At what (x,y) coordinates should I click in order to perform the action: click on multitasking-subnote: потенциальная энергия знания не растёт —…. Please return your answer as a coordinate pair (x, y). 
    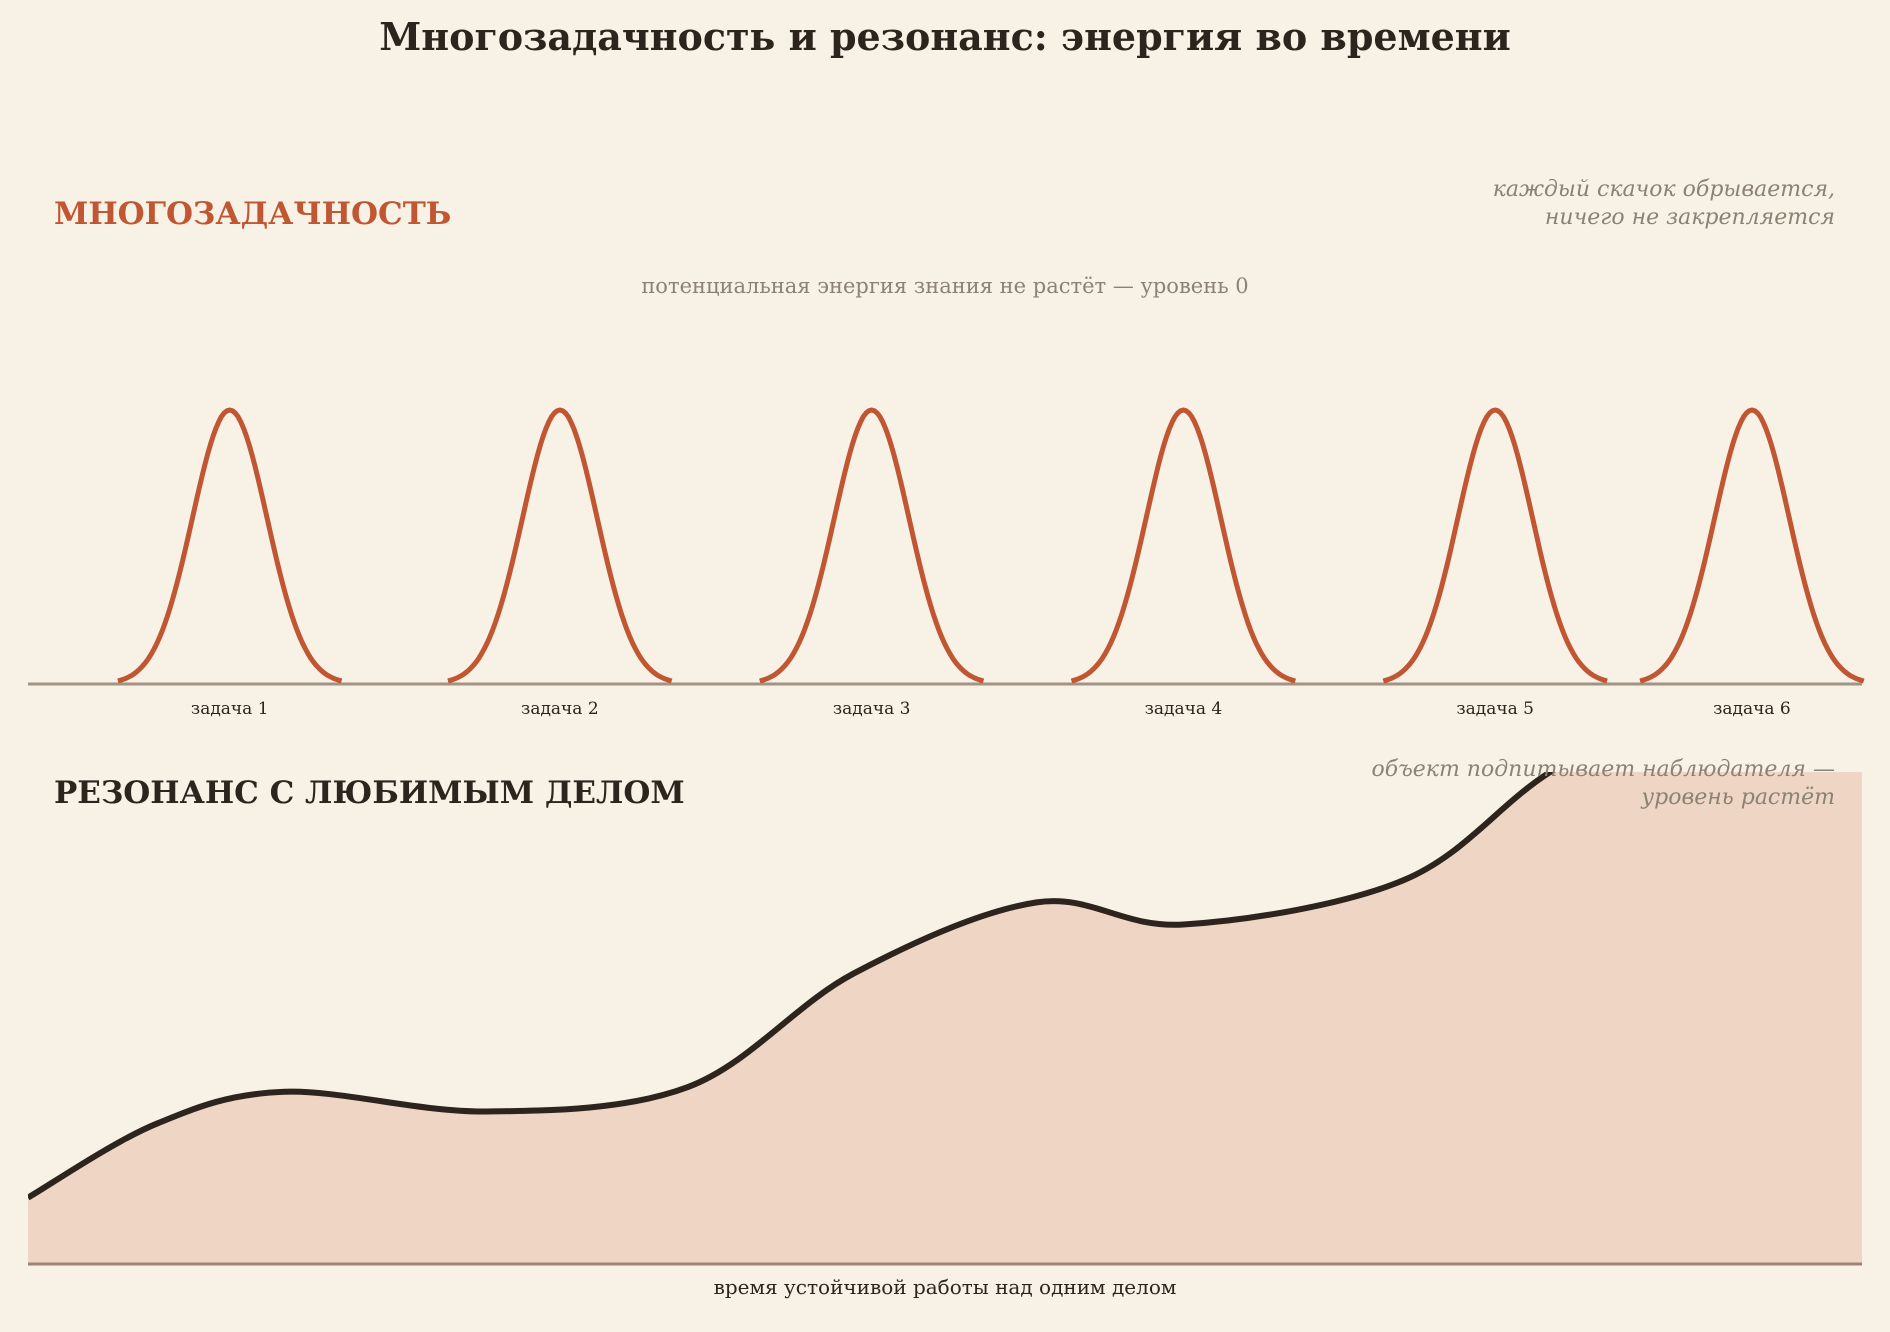
    Looking at the image, I should click on (945, 286).